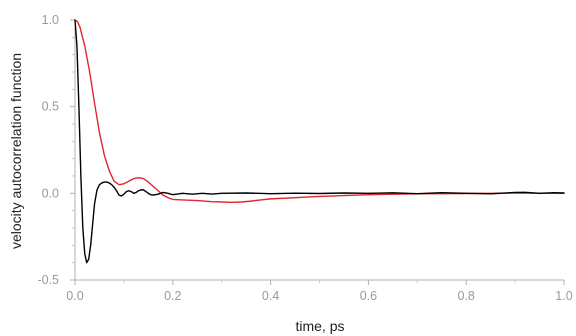 The image size is (576, 336). Describe the element at coordinates (50, 20) in the screenshot. I see `y-tick-label: 1.0` at that location.